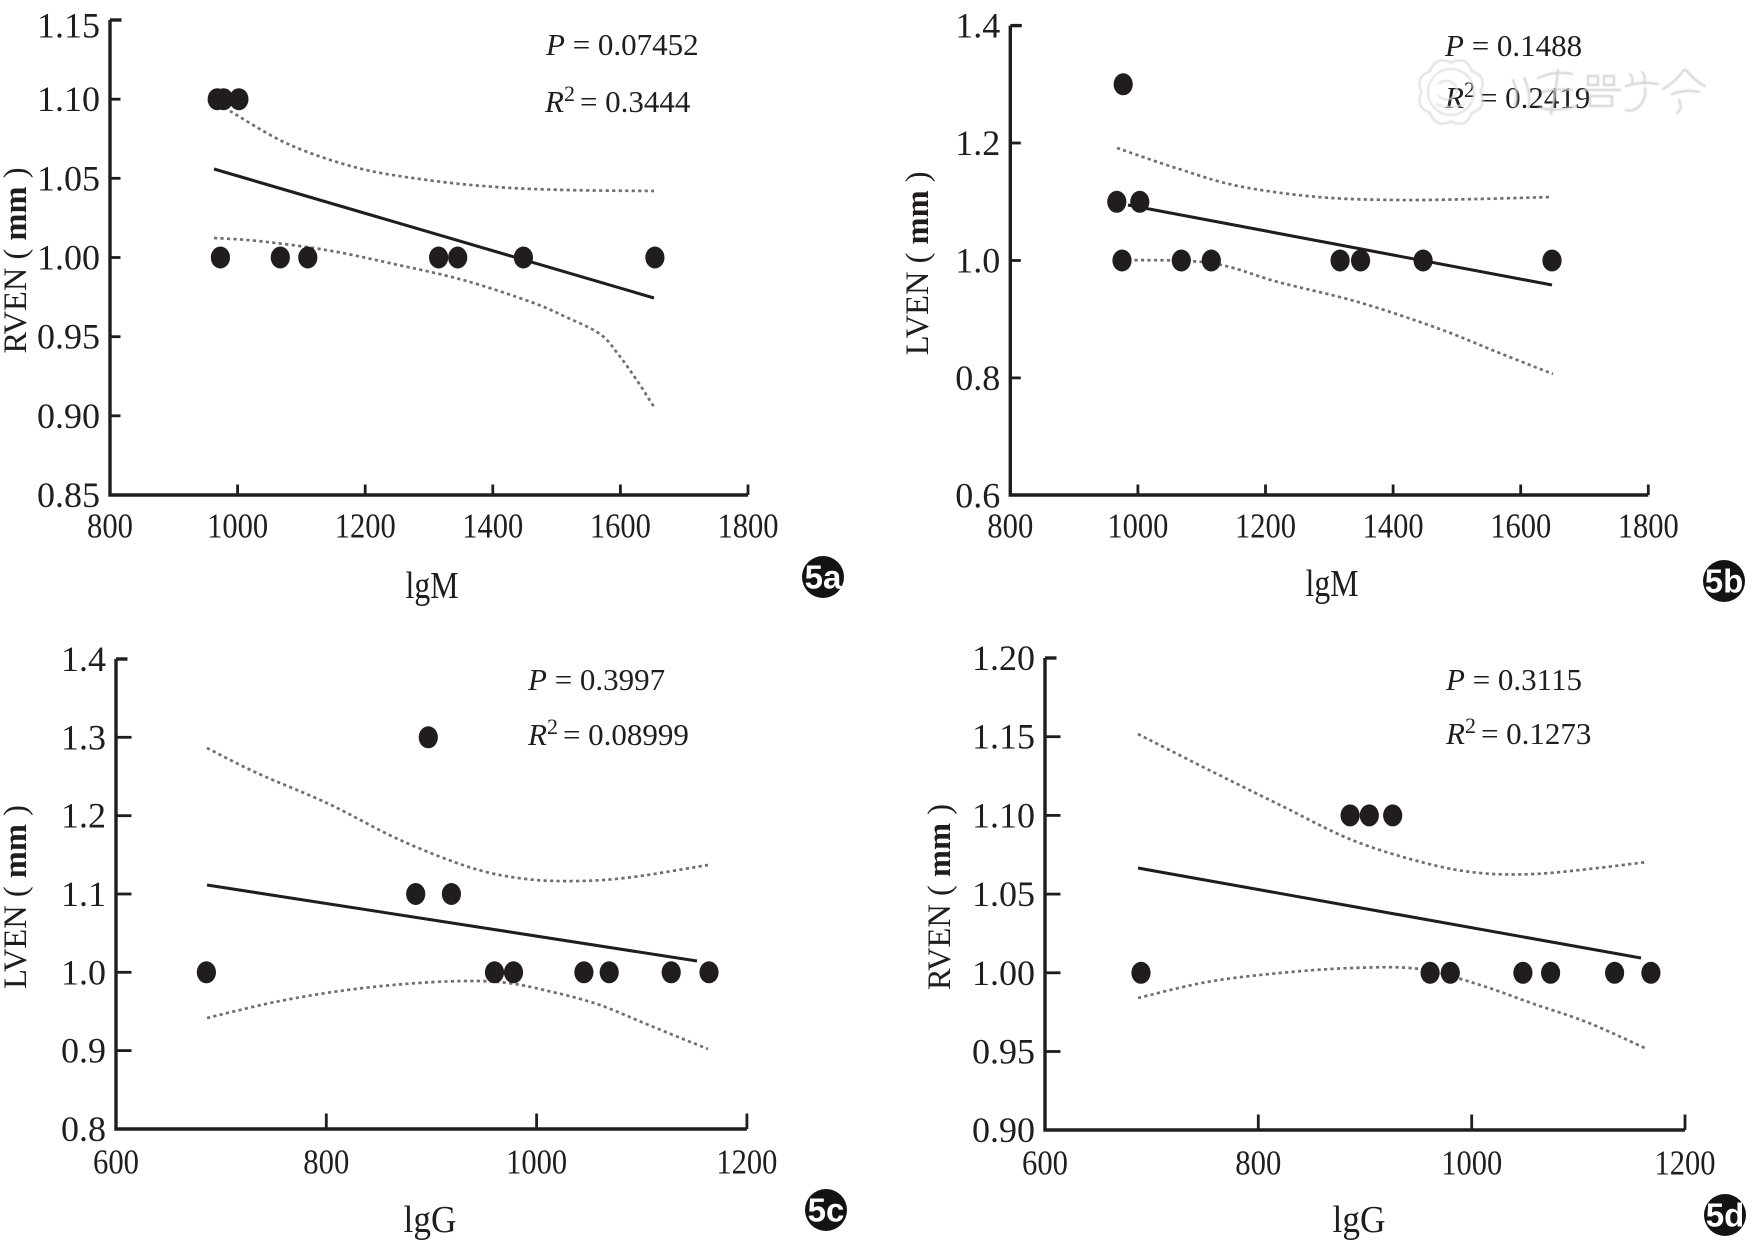 The height and width of the screenshot is (1250, 1761). Describe the element at coordinates (617, 100) in the screenshot. I see `svg-text:R2= 0.3444: R2 = 0.3444` at that location.